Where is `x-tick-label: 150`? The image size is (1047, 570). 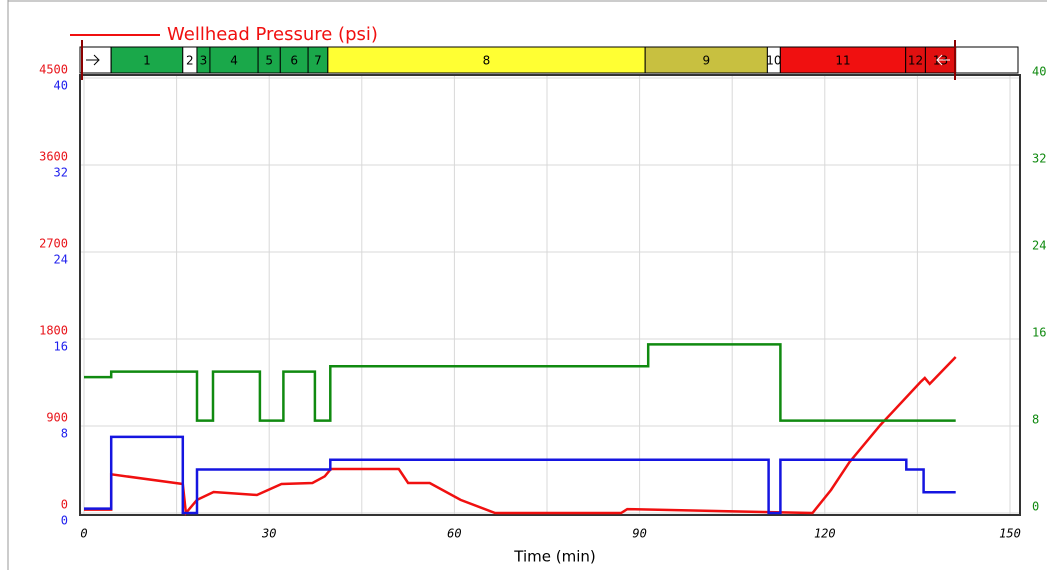
x-tick-label: 150 is located at coordinates (1010, 534).